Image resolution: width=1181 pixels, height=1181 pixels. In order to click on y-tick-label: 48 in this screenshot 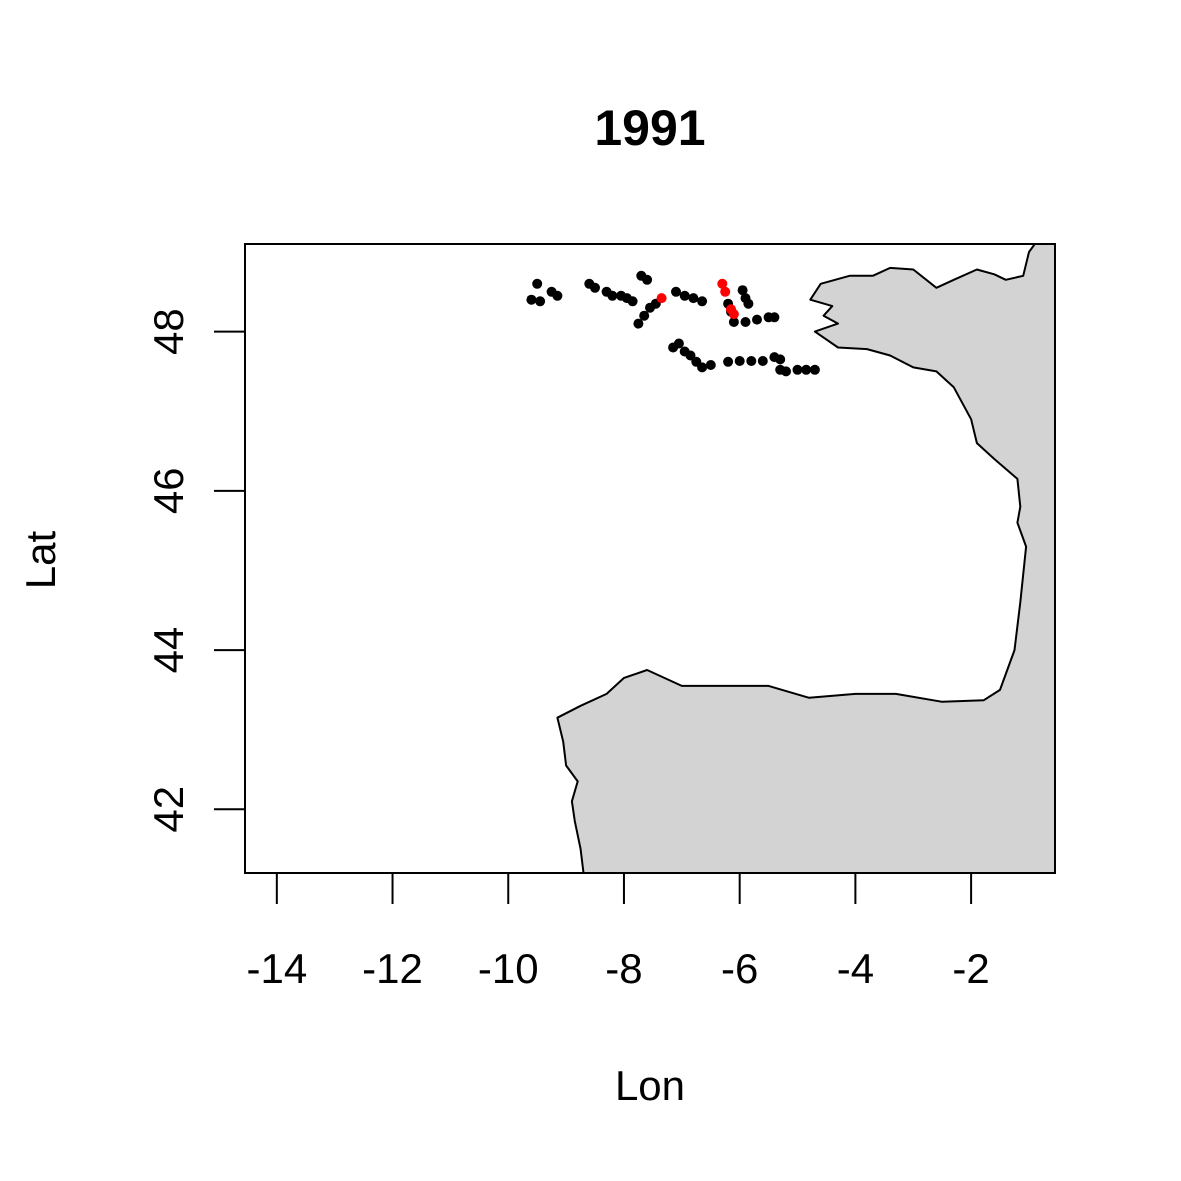, I will do `click(168, 331)`.